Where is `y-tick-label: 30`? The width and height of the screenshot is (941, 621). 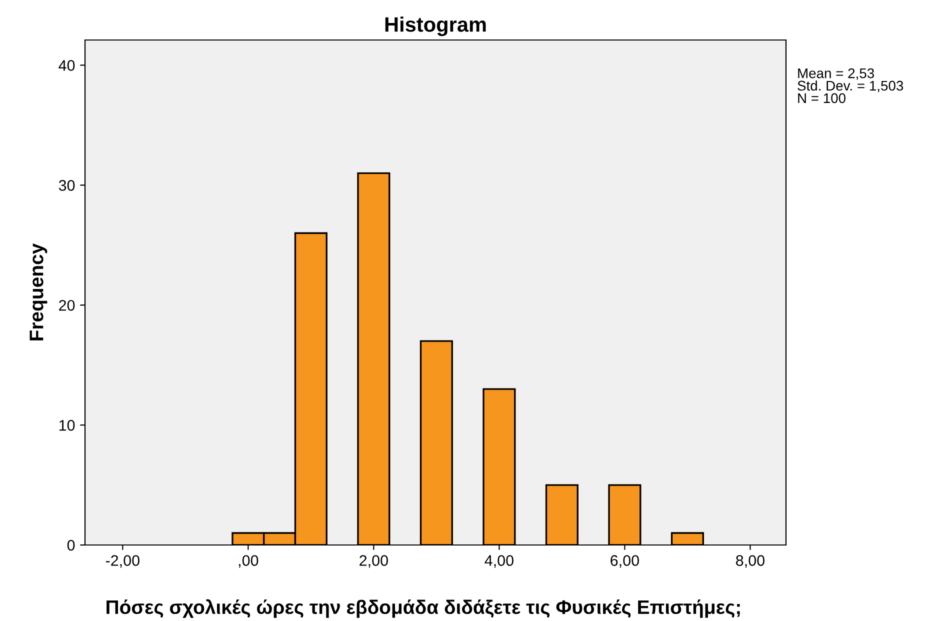 y-tick-label: 30 is located at coordinates (66, 185).